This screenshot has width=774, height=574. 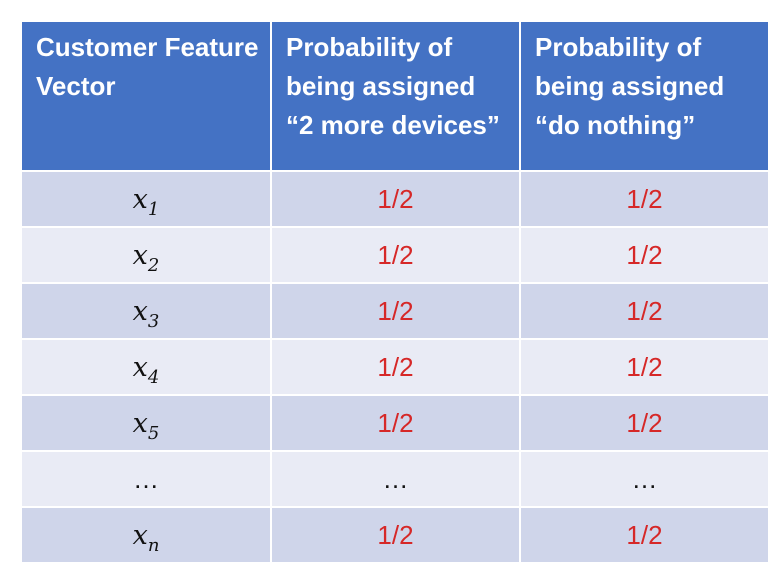 I want to click on feature-vector-cell: x5, so click(x=146, y=423).